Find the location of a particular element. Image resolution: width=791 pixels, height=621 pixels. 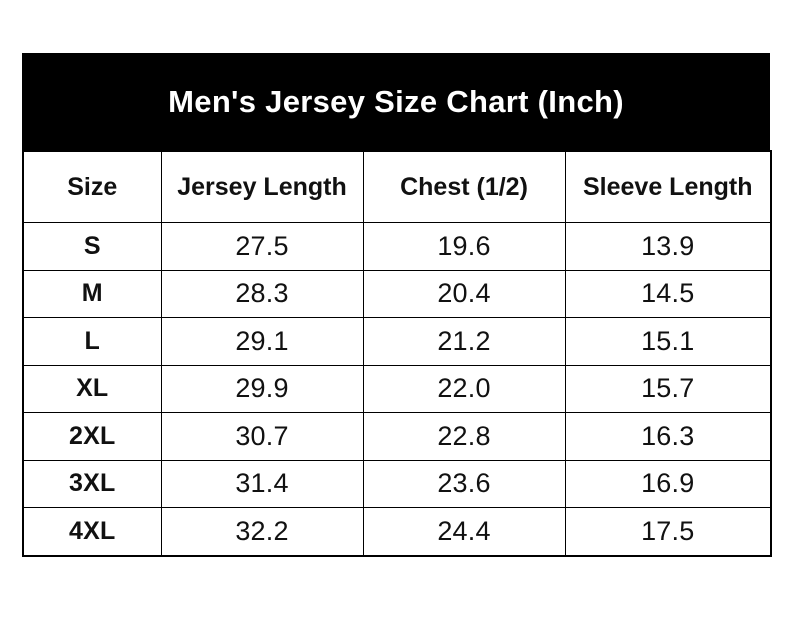

jersey-length-cell: 31.4 is located at coordinates (262, 483).